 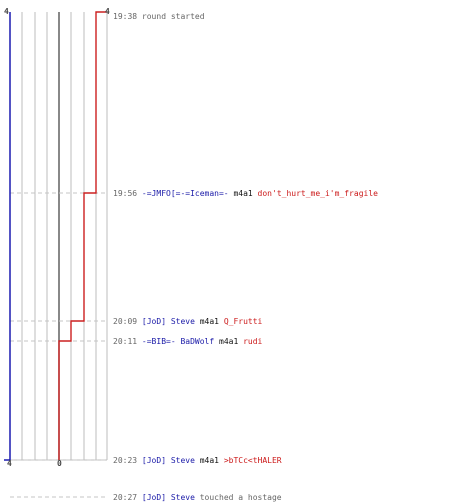 I want to click on event-victim: Q_Frutti, so click(x=243, y=321).